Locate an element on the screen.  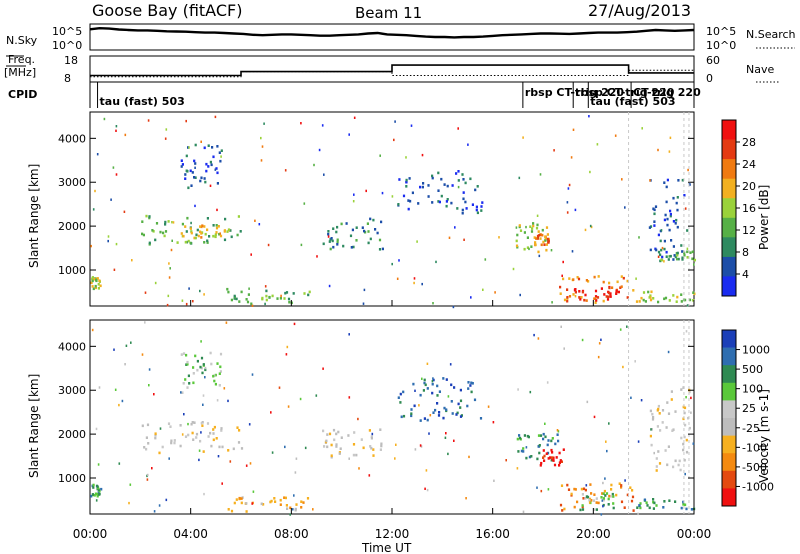
nave-line is located at coordinates (392, 73).